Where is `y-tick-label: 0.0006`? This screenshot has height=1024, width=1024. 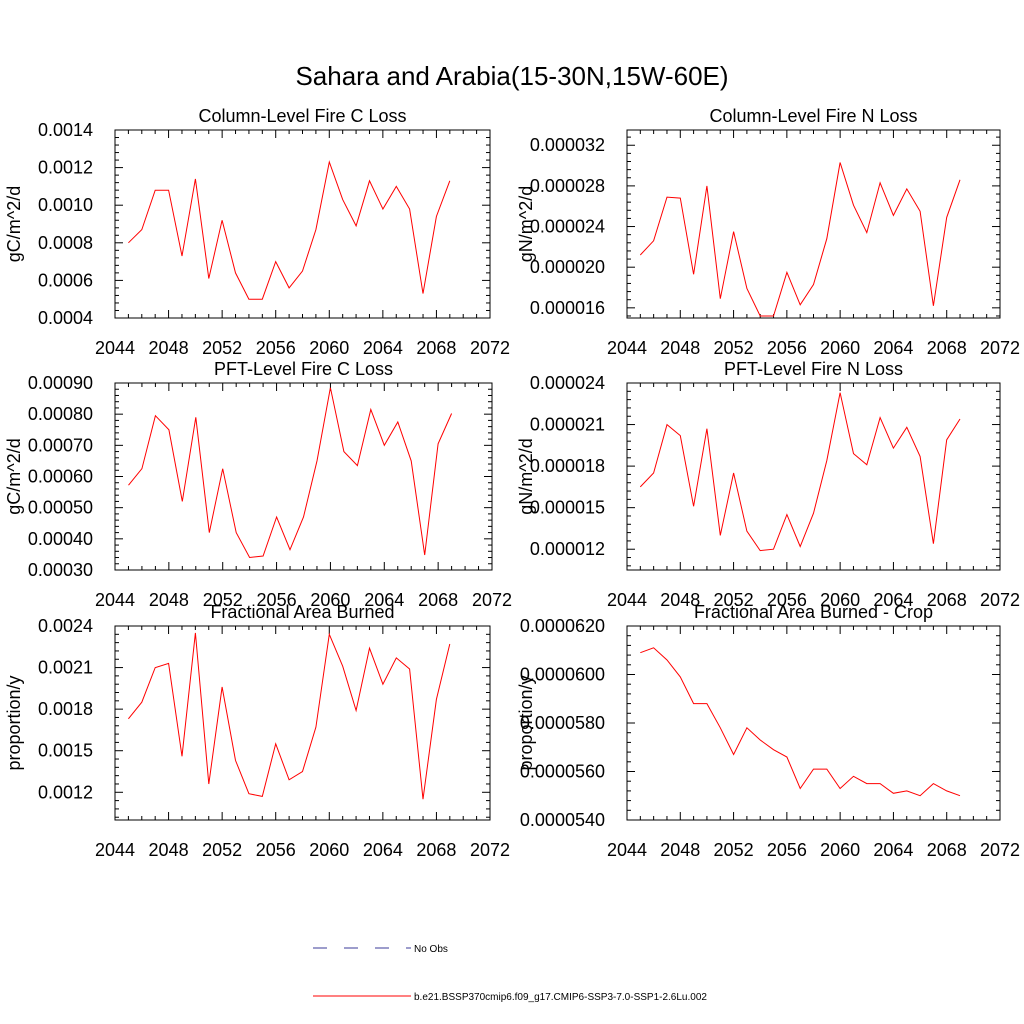 y-tick-label: 0.0006 is located at coordinates (65, 280).